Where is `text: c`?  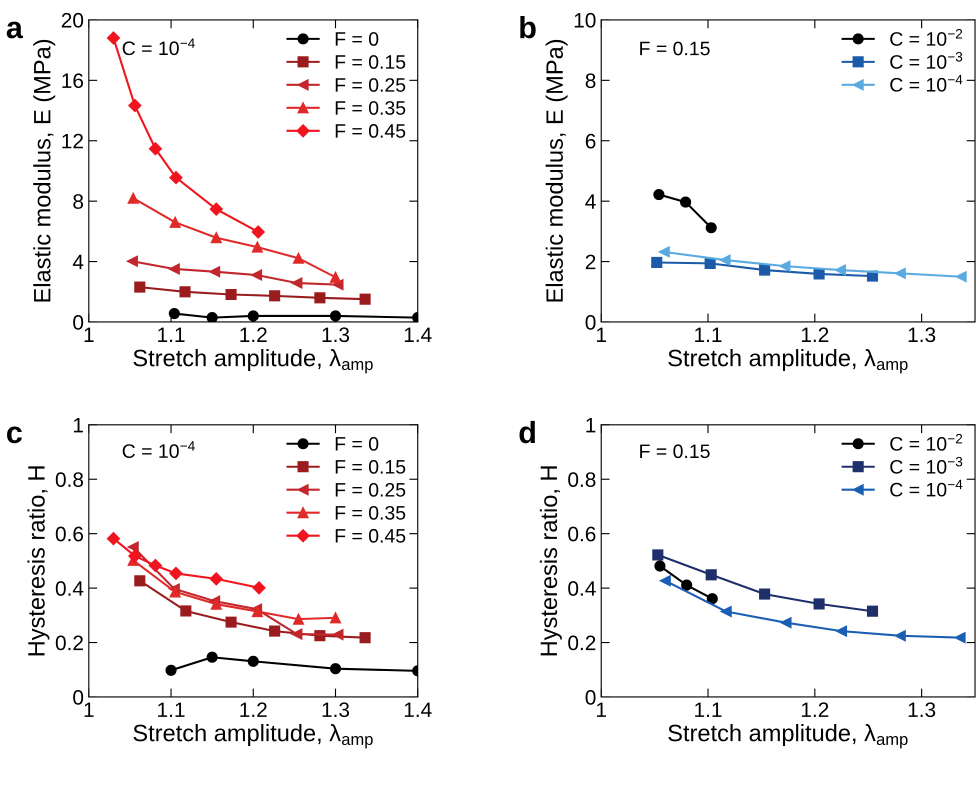 text: c is located at coordinates (14, 435).